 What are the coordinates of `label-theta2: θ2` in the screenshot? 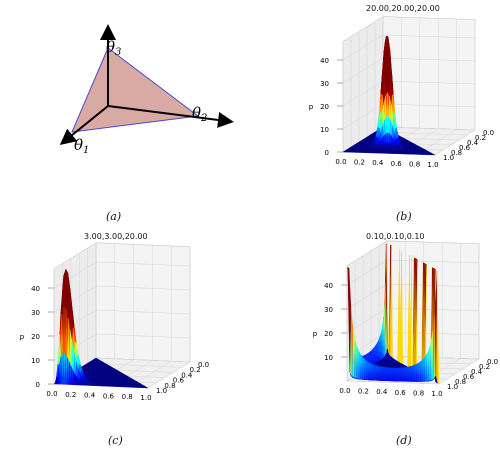 It's located at (199, 114).